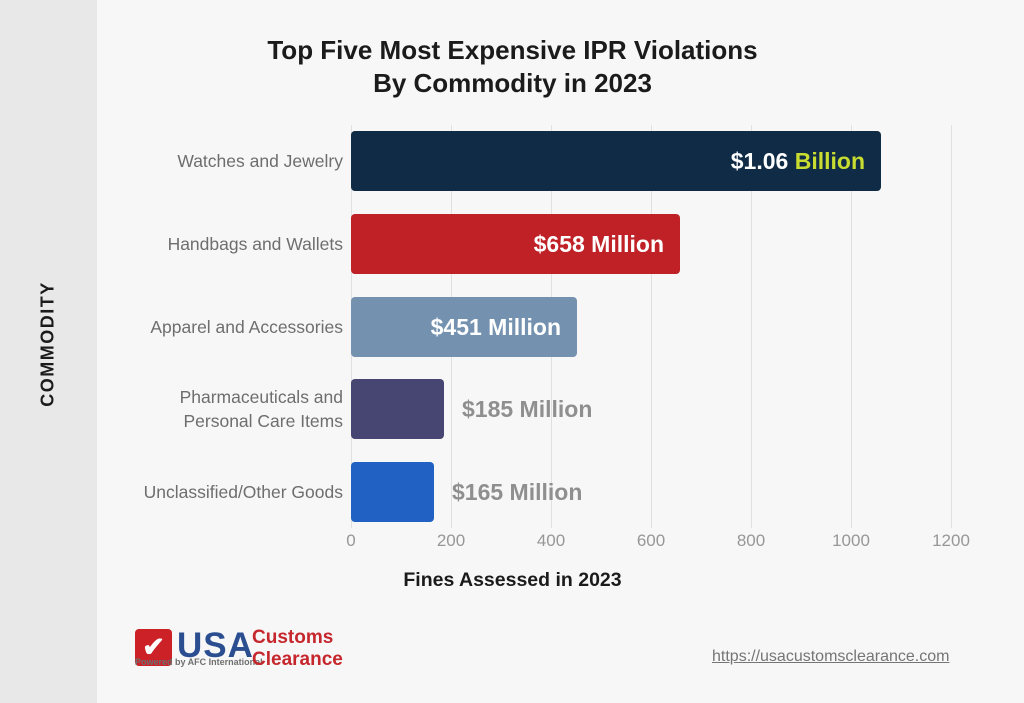 The width and height of the screenshot is (1024, 703). I want to click on category-label-apparel-and-accessories: Apparel and Accessories, so click(221, 327).